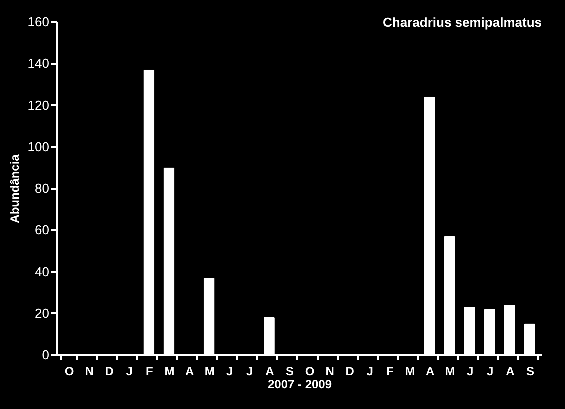  I want to click on y-tick-label: 20, so click(42, 313).